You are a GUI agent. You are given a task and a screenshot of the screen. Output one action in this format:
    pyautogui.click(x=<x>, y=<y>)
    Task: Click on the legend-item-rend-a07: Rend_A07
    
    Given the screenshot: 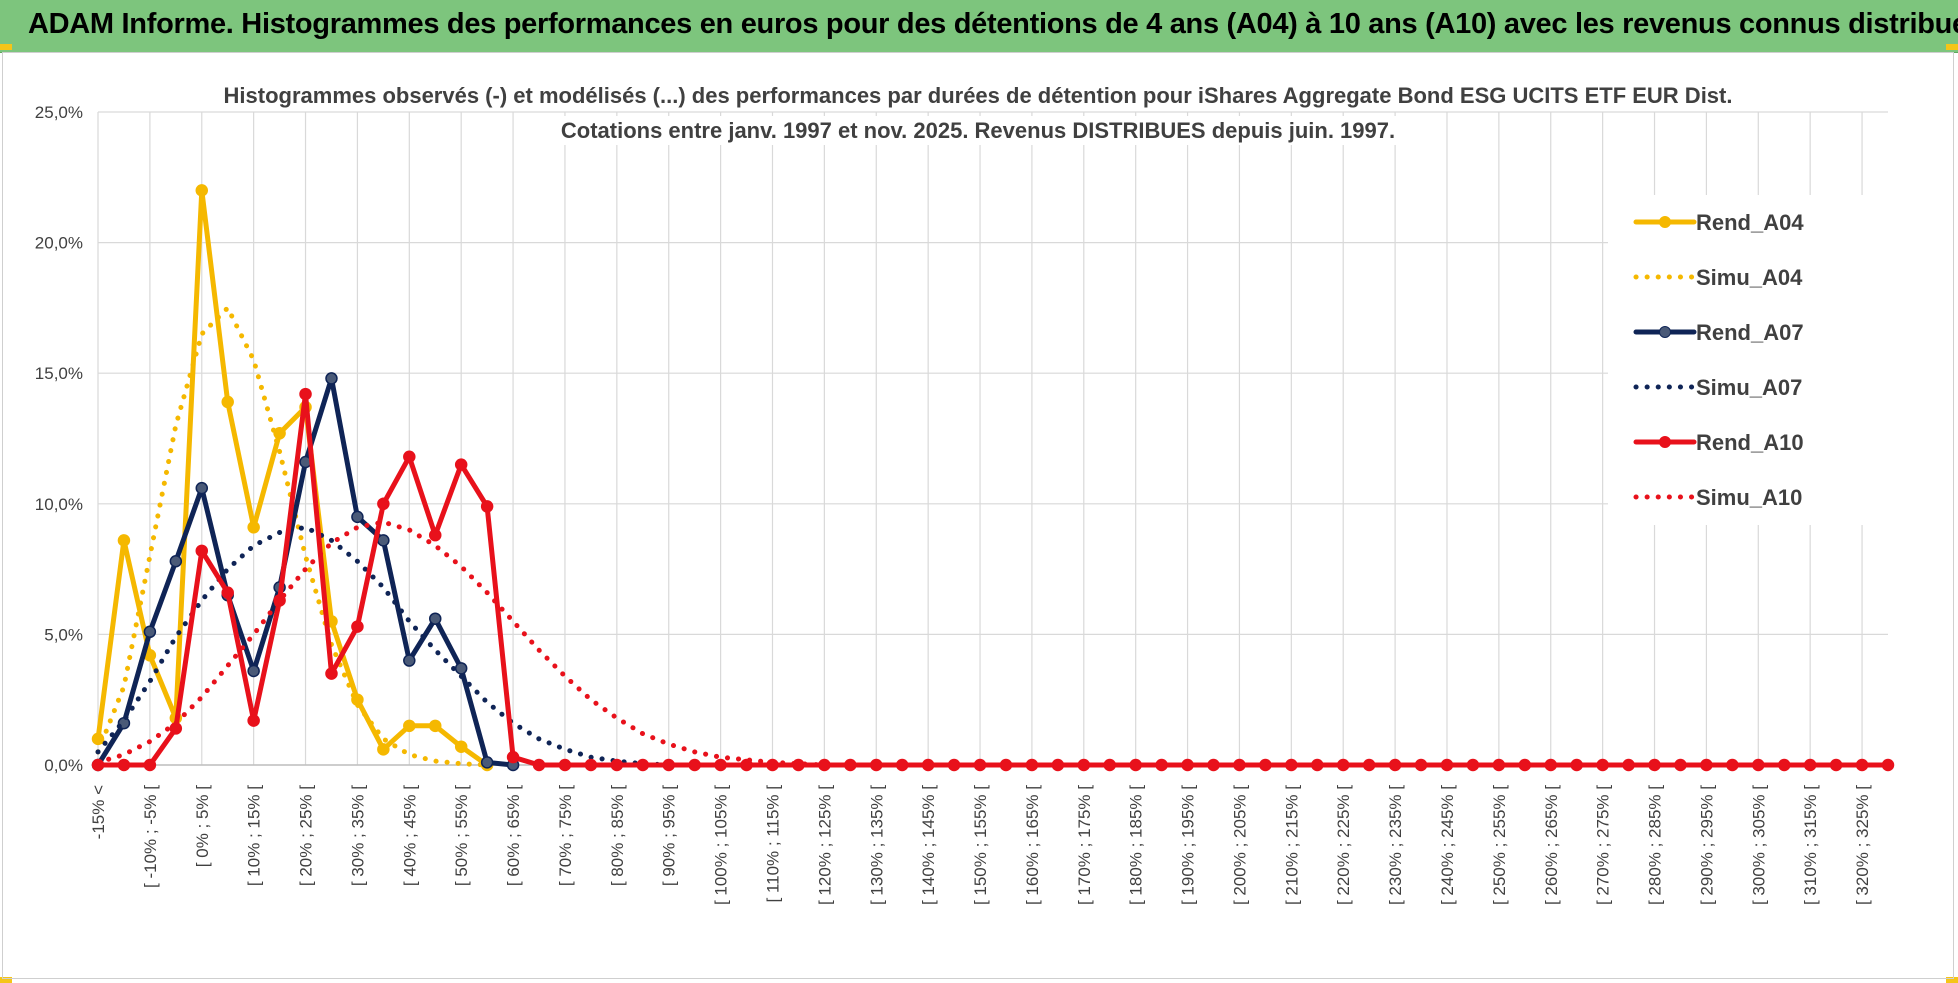 What is the action you would take?
    pyautogui.click(x=1718, y=332)
    